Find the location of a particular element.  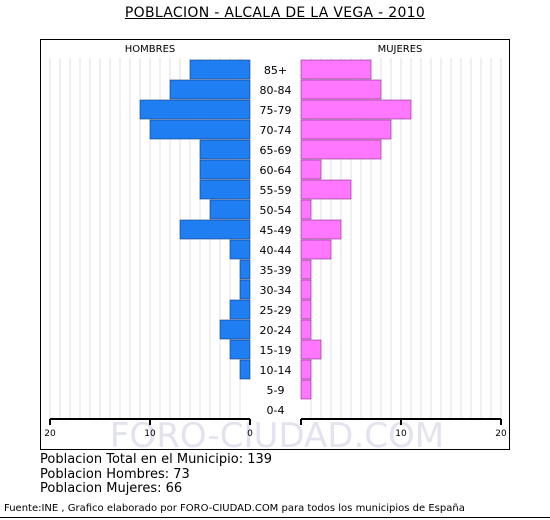

summary-hombres: Poblacion Hombres: 73 is located at coordinates (115, 474).